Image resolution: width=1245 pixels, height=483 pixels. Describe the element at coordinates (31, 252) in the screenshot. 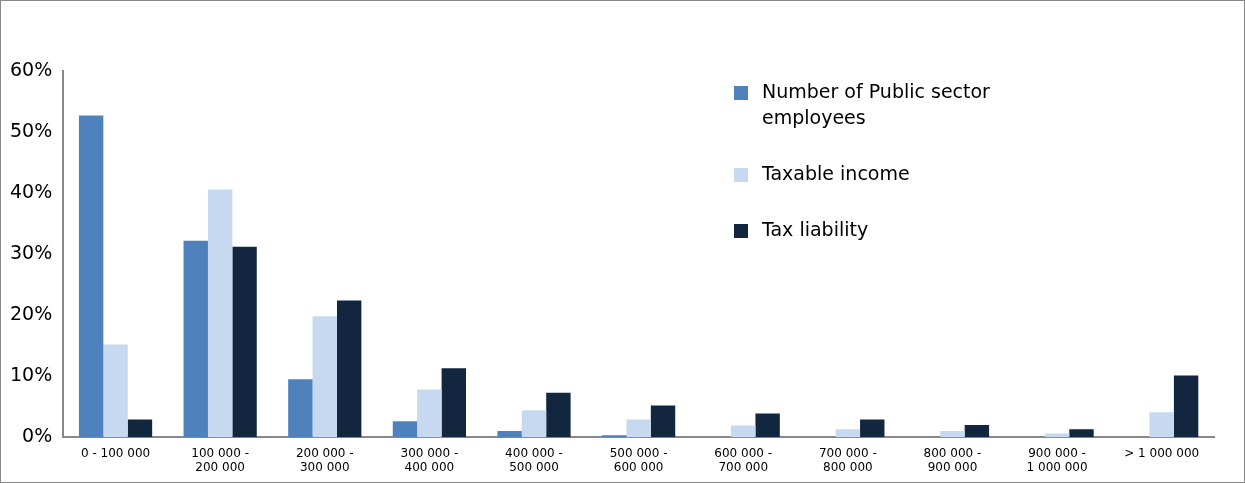

I see `y-tick-label: 30%` at that location.